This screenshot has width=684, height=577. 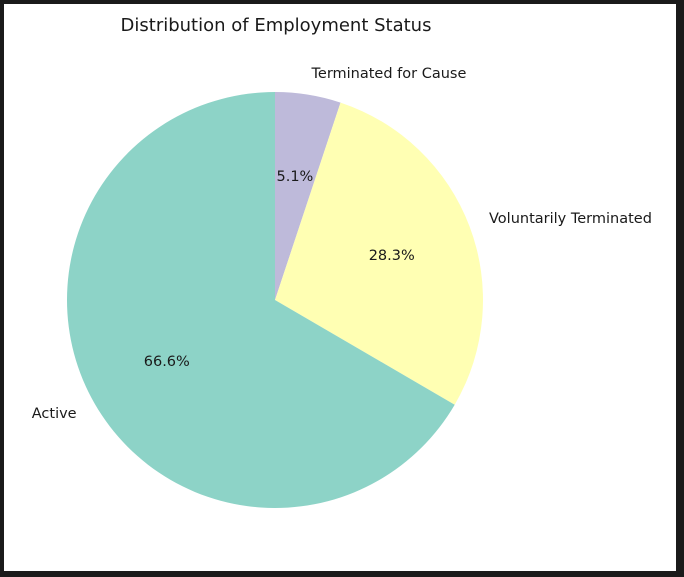 I want to click on pie-slice-terminated-for-cause, so click(x=308, y=196).